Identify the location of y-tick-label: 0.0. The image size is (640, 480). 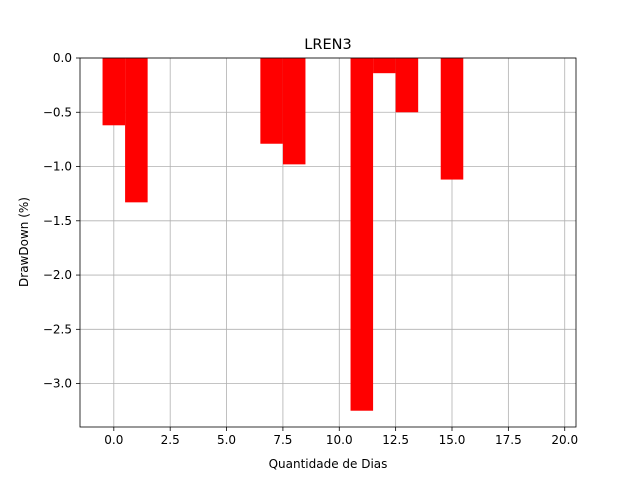
(62, 58).